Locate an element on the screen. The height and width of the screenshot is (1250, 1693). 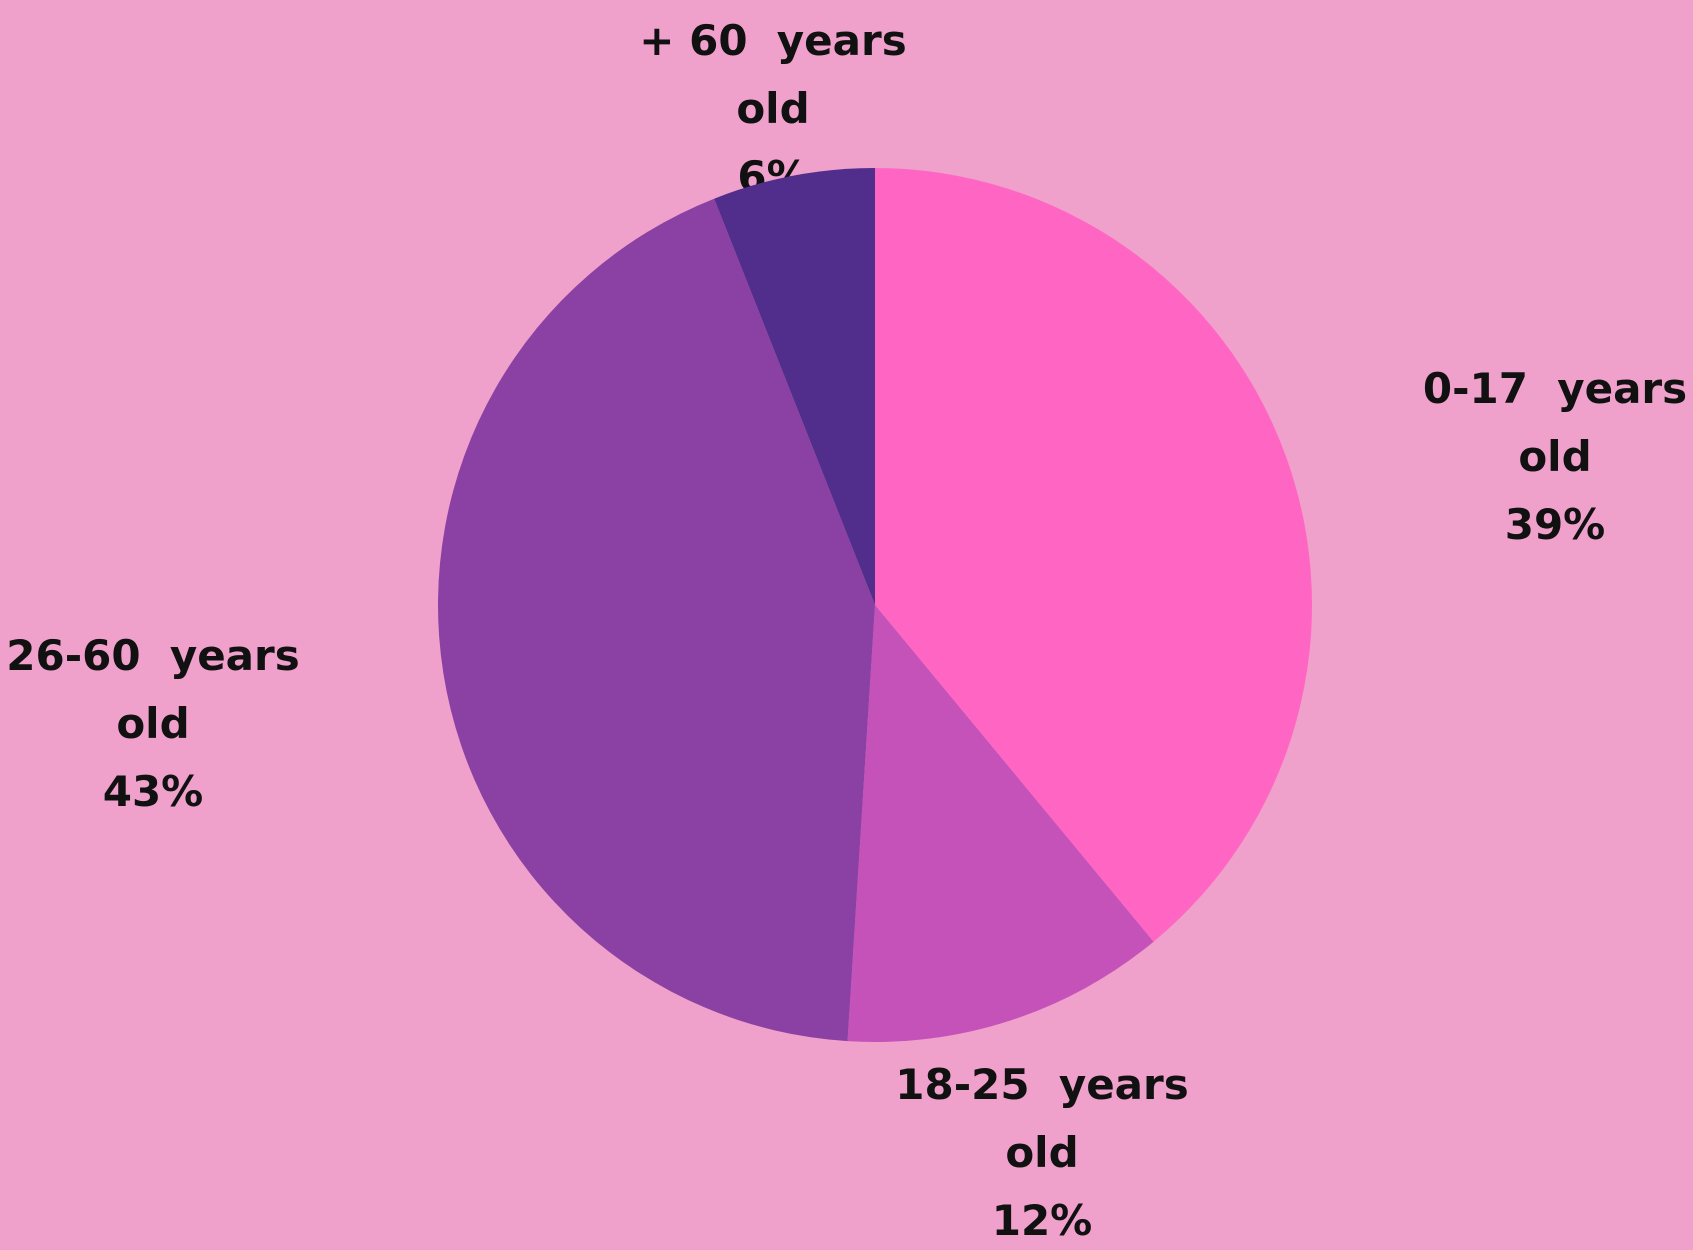
slice-label: 0-17 years old is located at coordinates (1555, 422).